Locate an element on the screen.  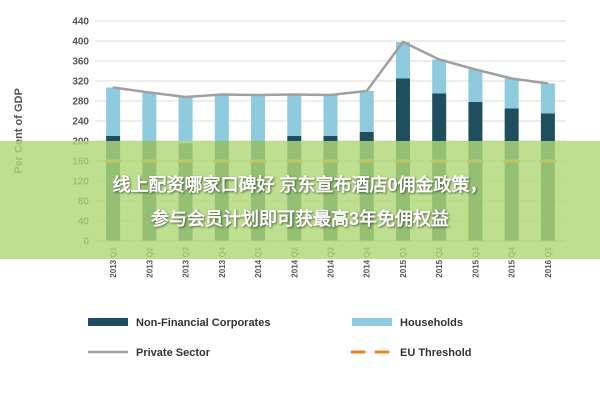
legend-label-1: Households is located at coordinates (431, 323).